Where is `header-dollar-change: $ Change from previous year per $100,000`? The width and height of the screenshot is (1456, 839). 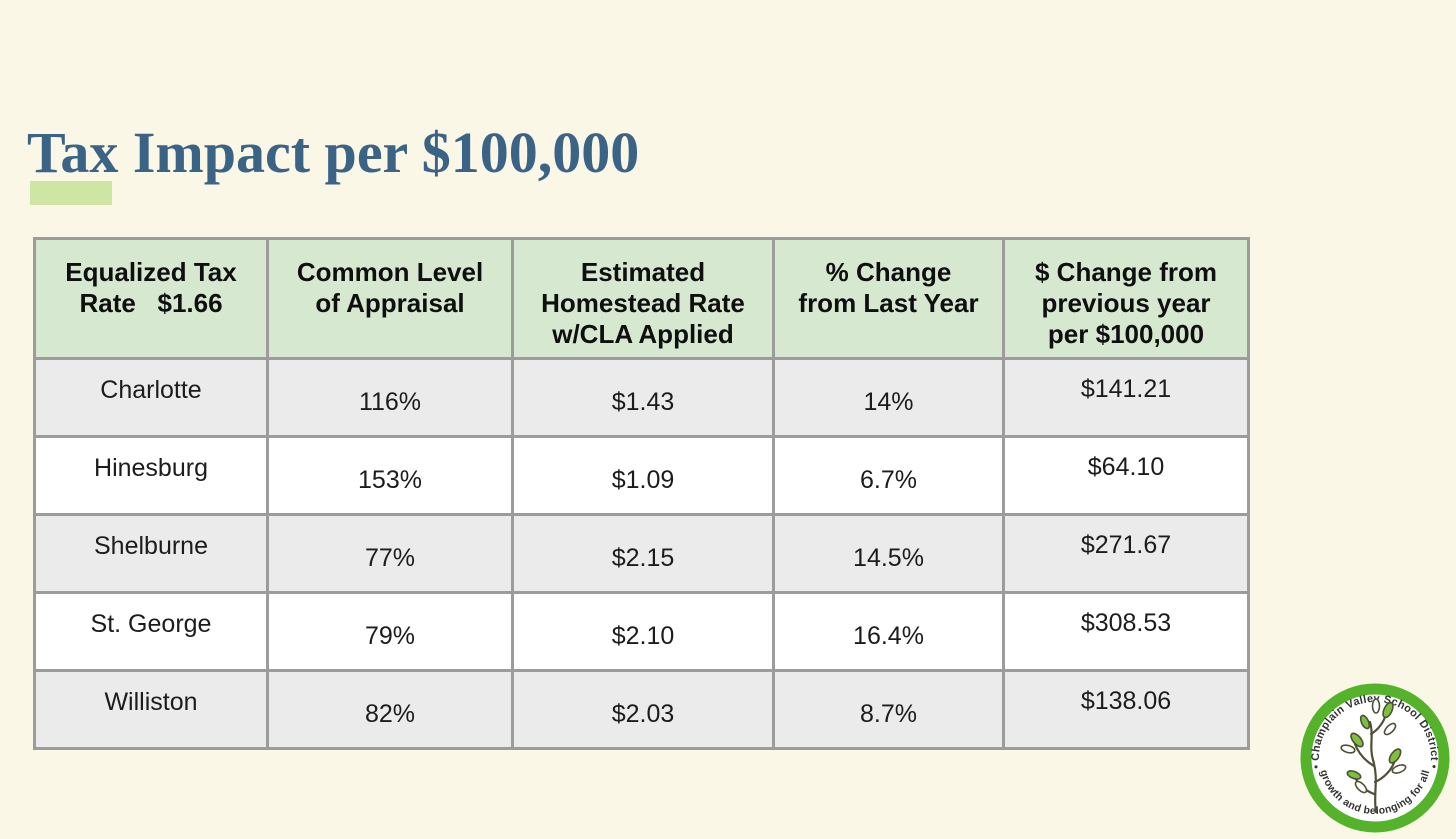 header-dollar-change: $ Change from previous year per $100,000 is located at coordinates (1126, 298).